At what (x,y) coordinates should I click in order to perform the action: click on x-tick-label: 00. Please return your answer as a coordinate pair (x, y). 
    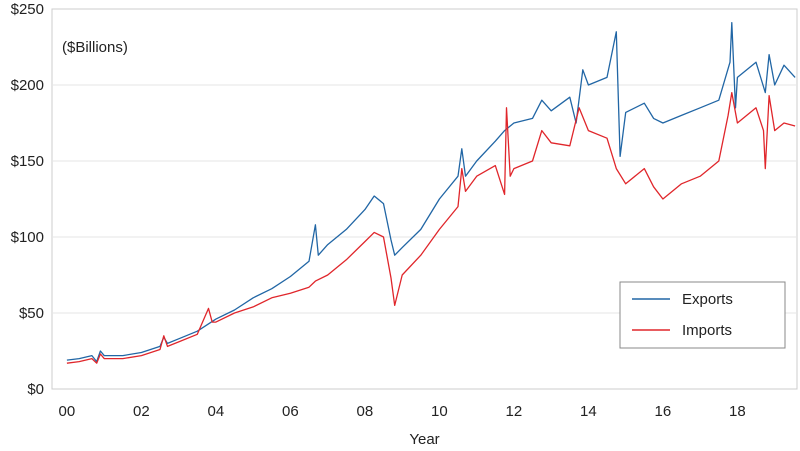
    Looking at the image, I should click on (67, 411).